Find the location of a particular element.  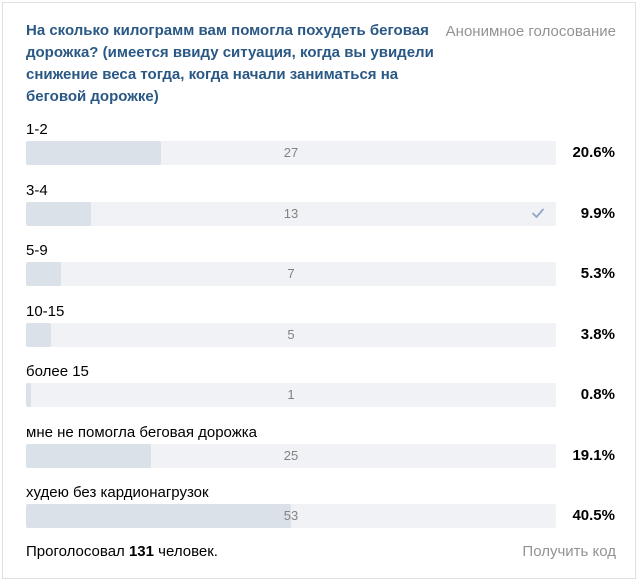

poll-option: более 15 1 0.8% is located at coordinates (319, 392).